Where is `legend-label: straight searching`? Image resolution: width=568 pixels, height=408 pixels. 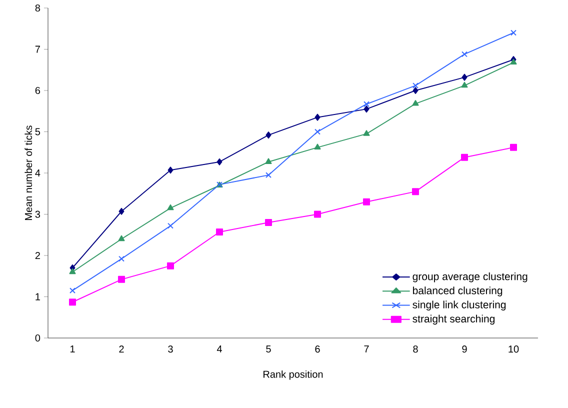
legend-label: straight searching is located at coordinates (453, 319).